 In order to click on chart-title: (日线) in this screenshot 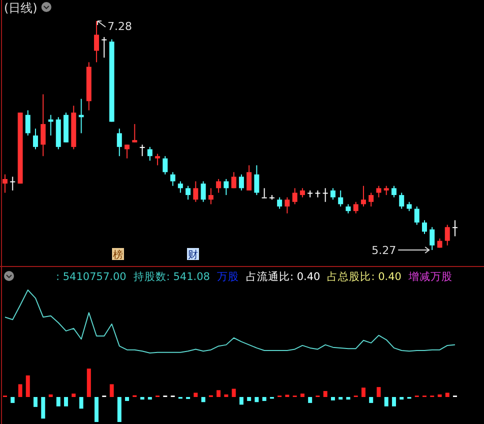, I will do `click(21, 8)`.